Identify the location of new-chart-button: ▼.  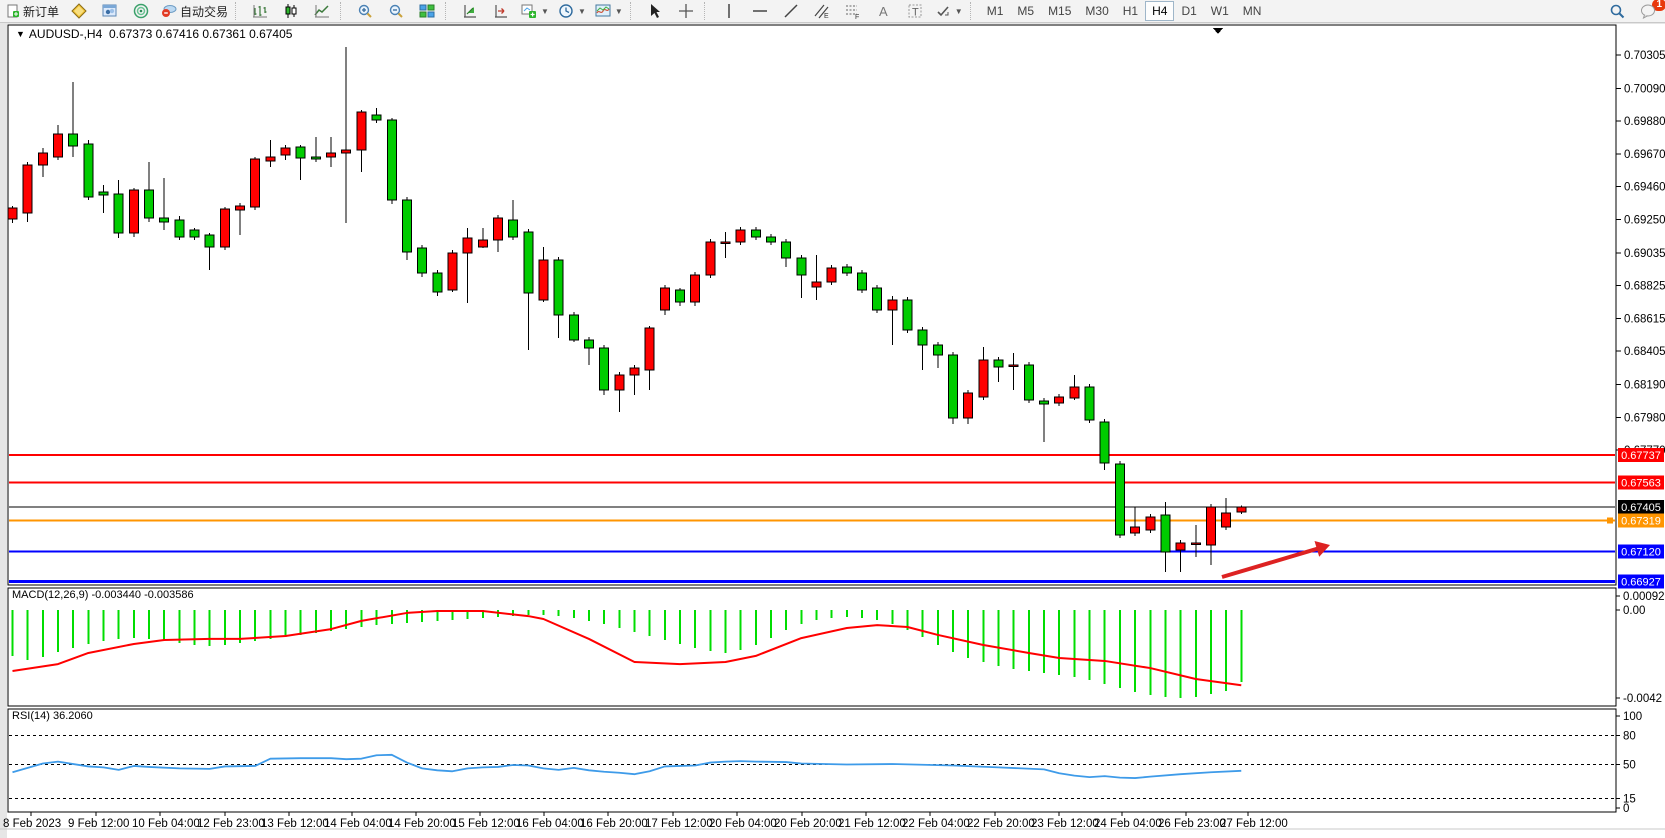
(535, 11).